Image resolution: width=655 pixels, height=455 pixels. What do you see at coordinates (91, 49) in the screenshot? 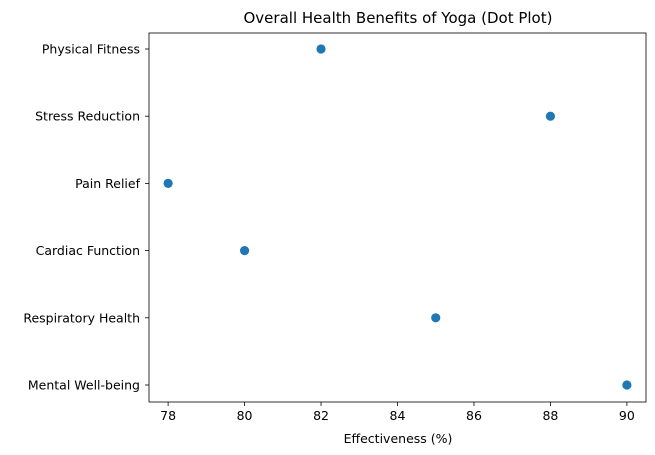
I see `y-tick-label: Physical Fitness` at bounding box center [91, 49].